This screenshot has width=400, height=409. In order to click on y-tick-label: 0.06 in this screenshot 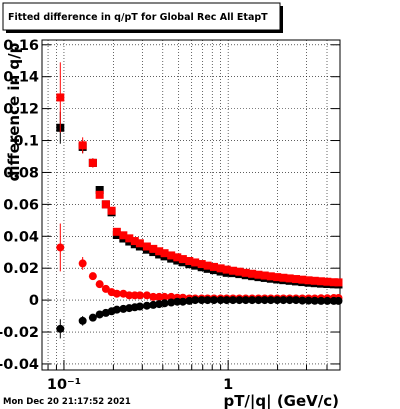, I will do `click(21, 205)`.